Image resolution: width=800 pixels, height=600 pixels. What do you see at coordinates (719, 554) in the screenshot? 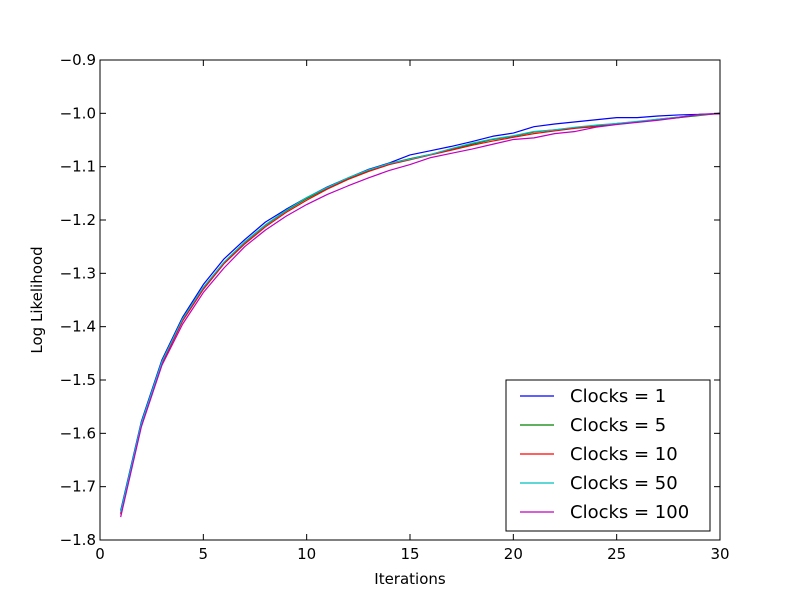
I see `x-tick-label-6: 30` at bounding box center [719, 554].